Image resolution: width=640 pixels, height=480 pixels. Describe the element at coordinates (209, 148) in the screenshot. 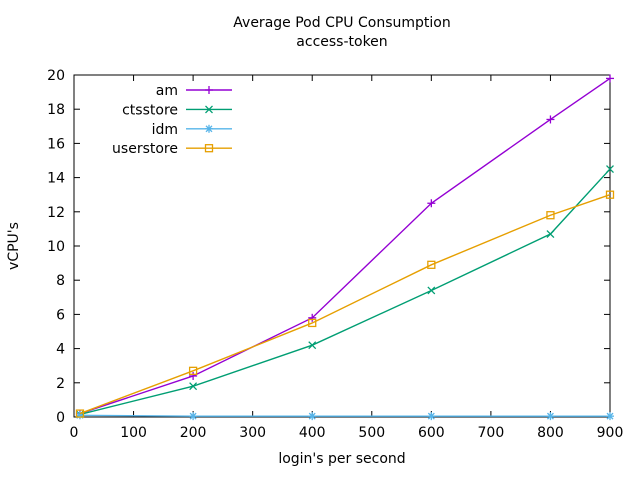

I see `legend-userstore-square-marker` at that location.